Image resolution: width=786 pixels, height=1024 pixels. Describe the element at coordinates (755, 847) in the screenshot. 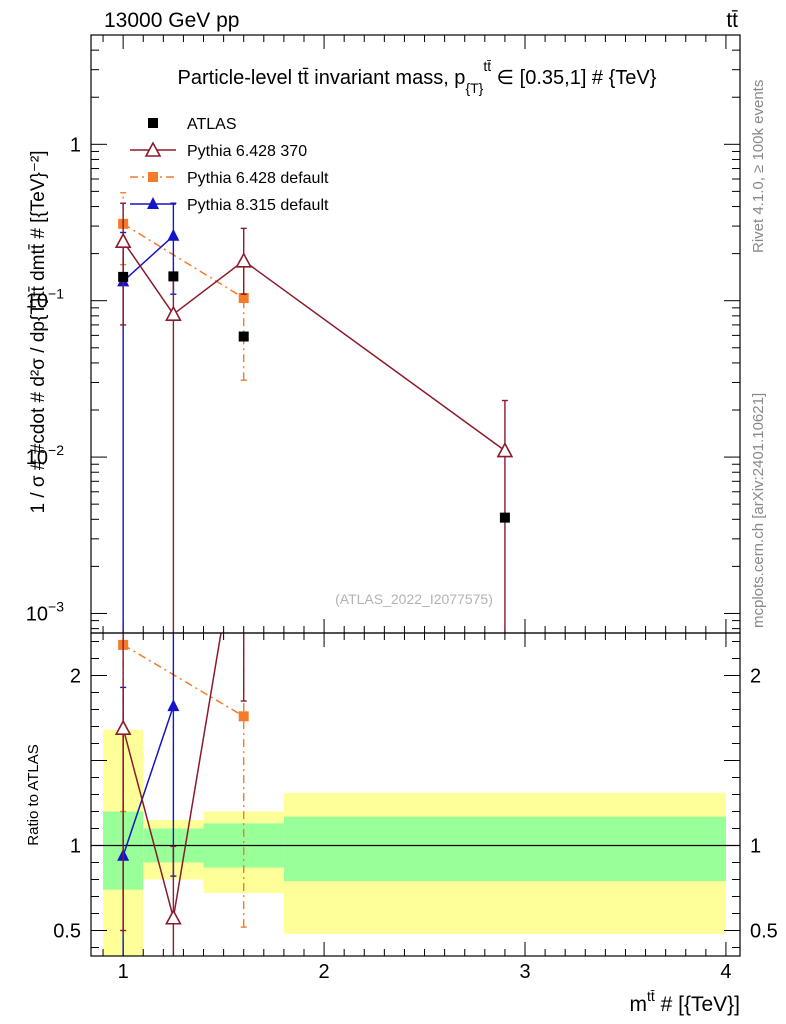

I see `ratio-y-tick-label-right: 1` at that location.